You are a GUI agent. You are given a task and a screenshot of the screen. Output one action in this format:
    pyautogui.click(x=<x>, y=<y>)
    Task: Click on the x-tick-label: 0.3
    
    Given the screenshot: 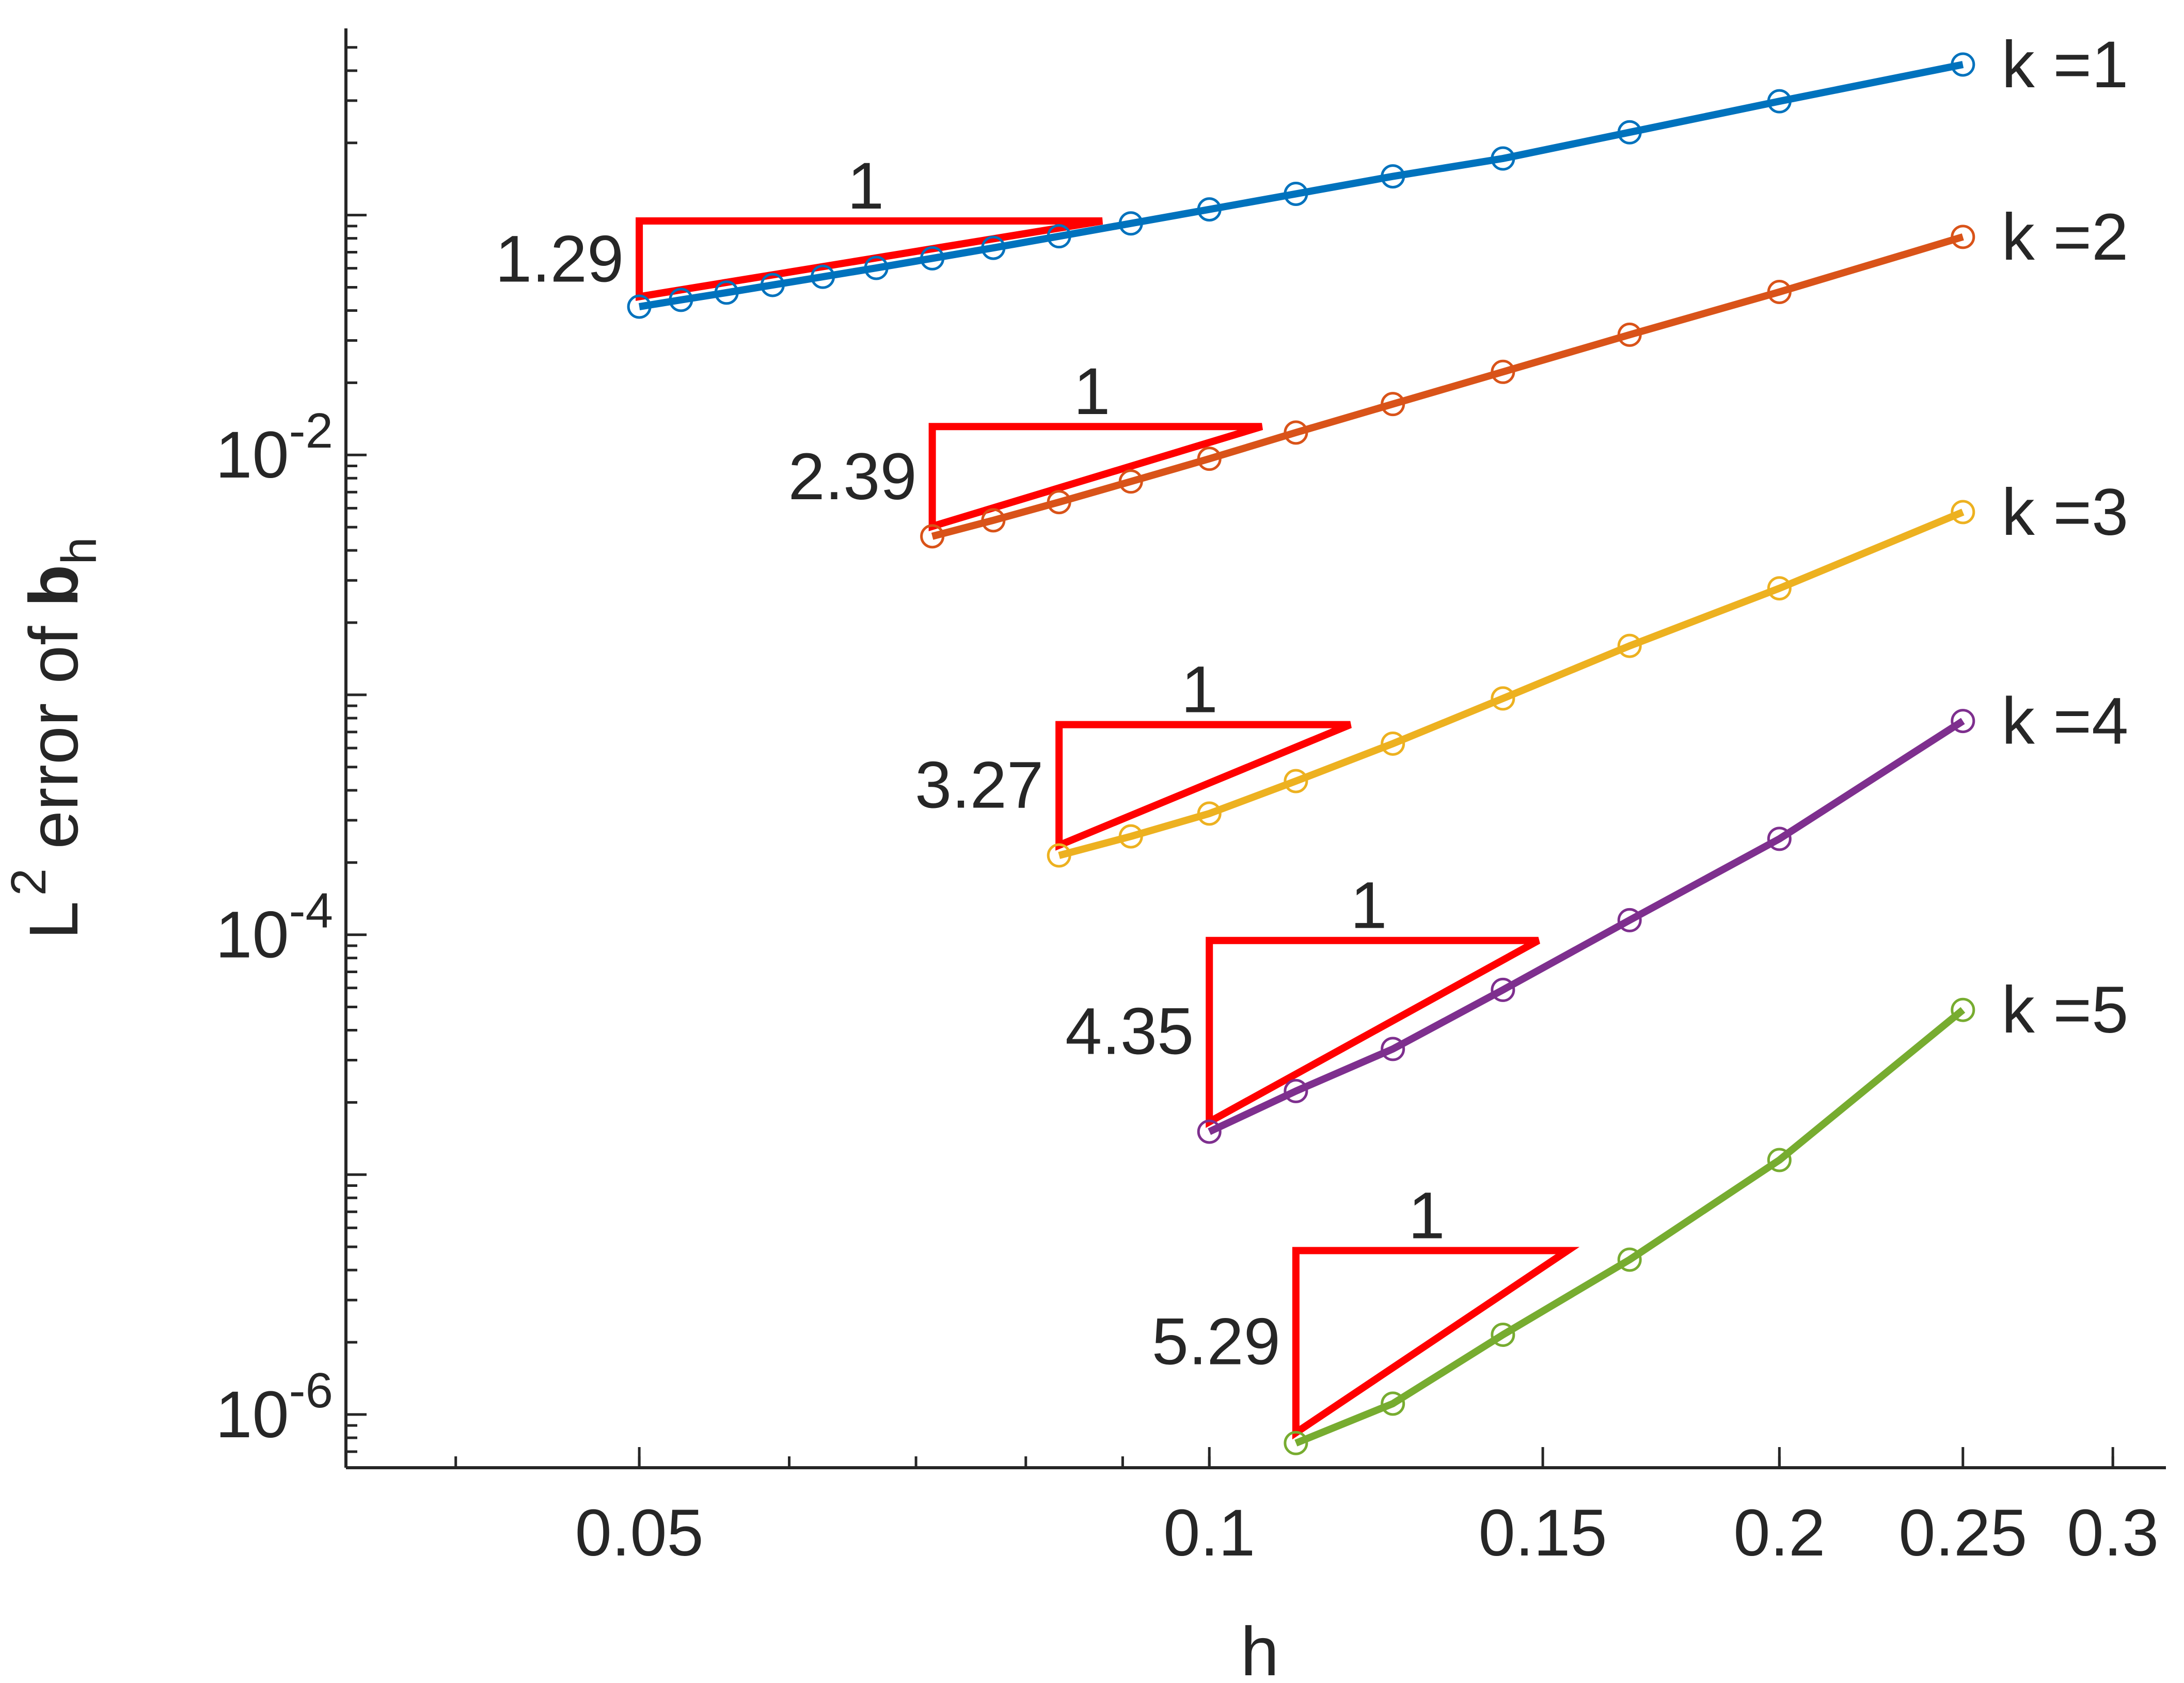 What is the action you would take?
    pyautogui.click(x=2113, y=1533)
    